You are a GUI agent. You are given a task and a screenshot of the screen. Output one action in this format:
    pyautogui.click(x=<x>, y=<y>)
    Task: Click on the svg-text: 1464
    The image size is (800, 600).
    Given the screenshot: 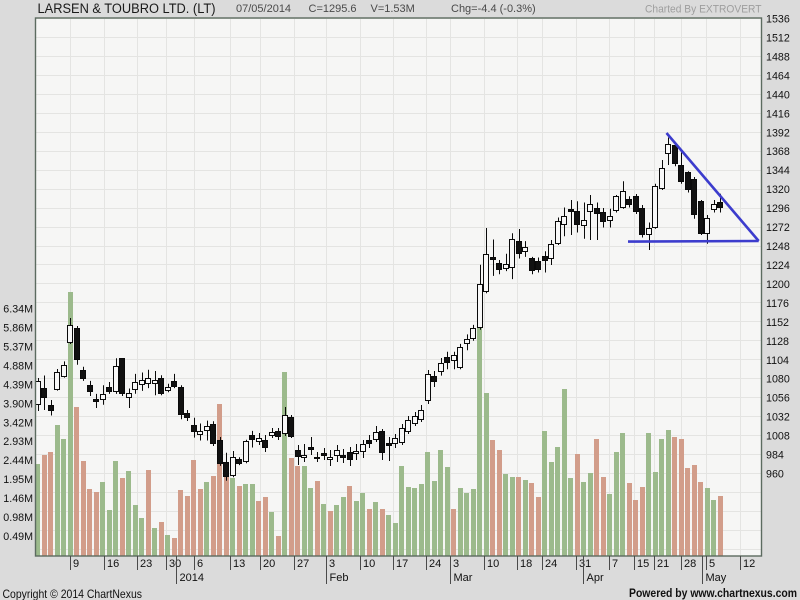 What is the action you would take?
    pyautogui.click(x=778, y=76)
    